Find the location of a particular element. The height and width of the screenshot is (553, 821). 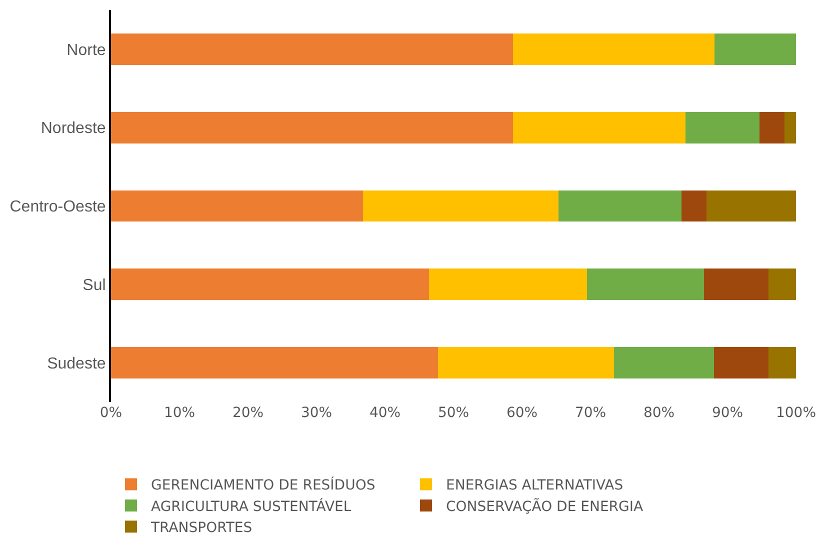

y-tick-label: Sudeste is located at coordinates (76, 363).